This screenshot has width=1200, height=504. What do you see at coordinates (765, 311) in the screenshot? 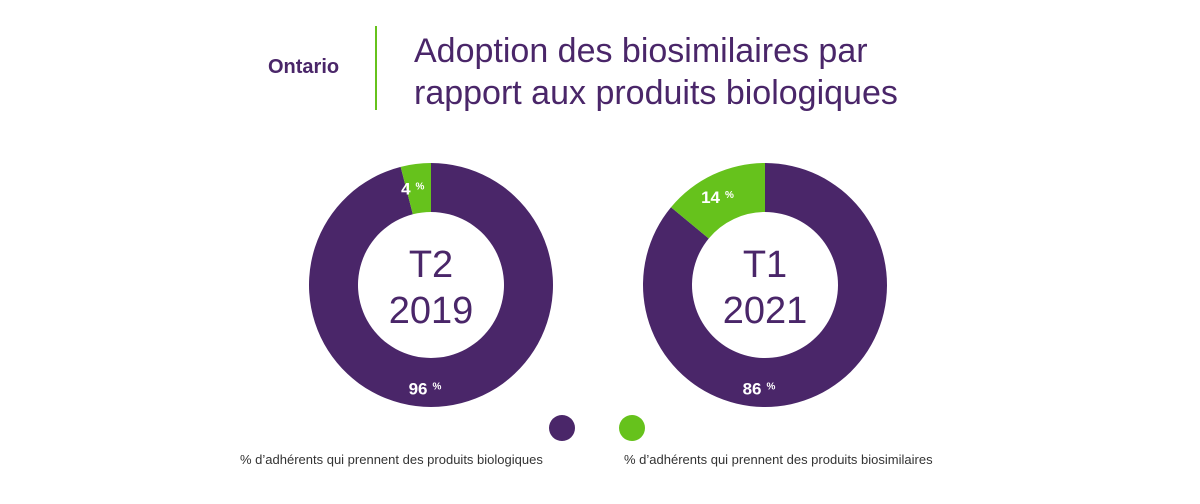
I see `donut-2-center-label-line-2: 2021` at bounding box center [765, 311].